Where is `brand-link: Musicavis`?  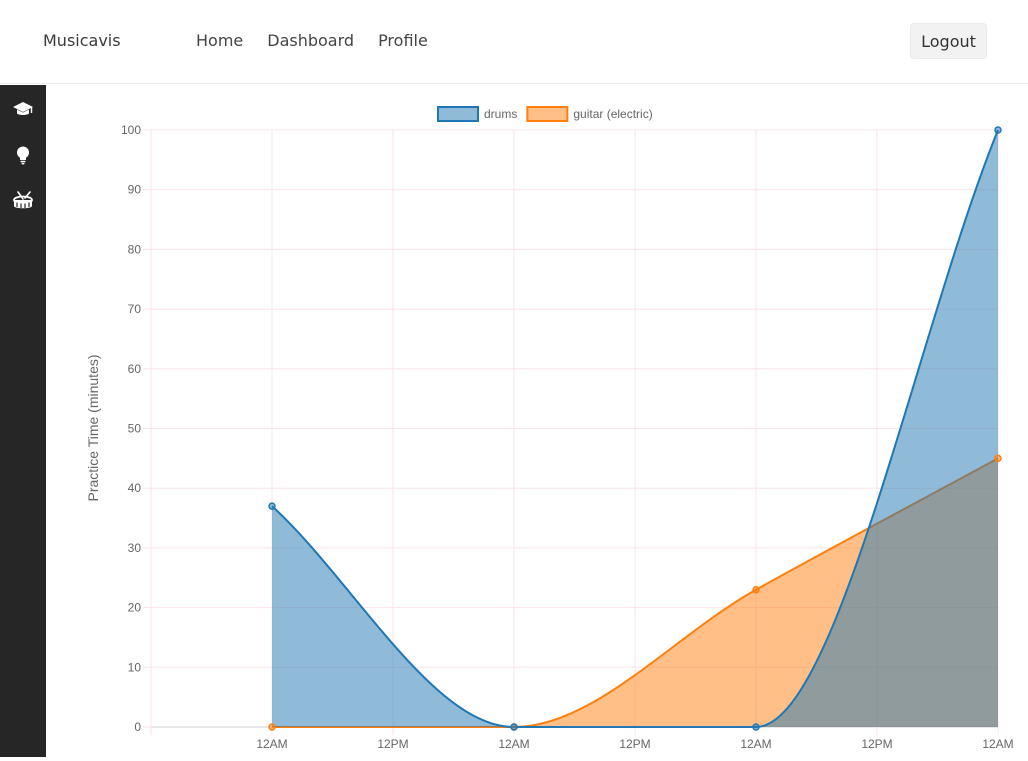
brand-link: Musicavis is located at coordinates (82, 40).